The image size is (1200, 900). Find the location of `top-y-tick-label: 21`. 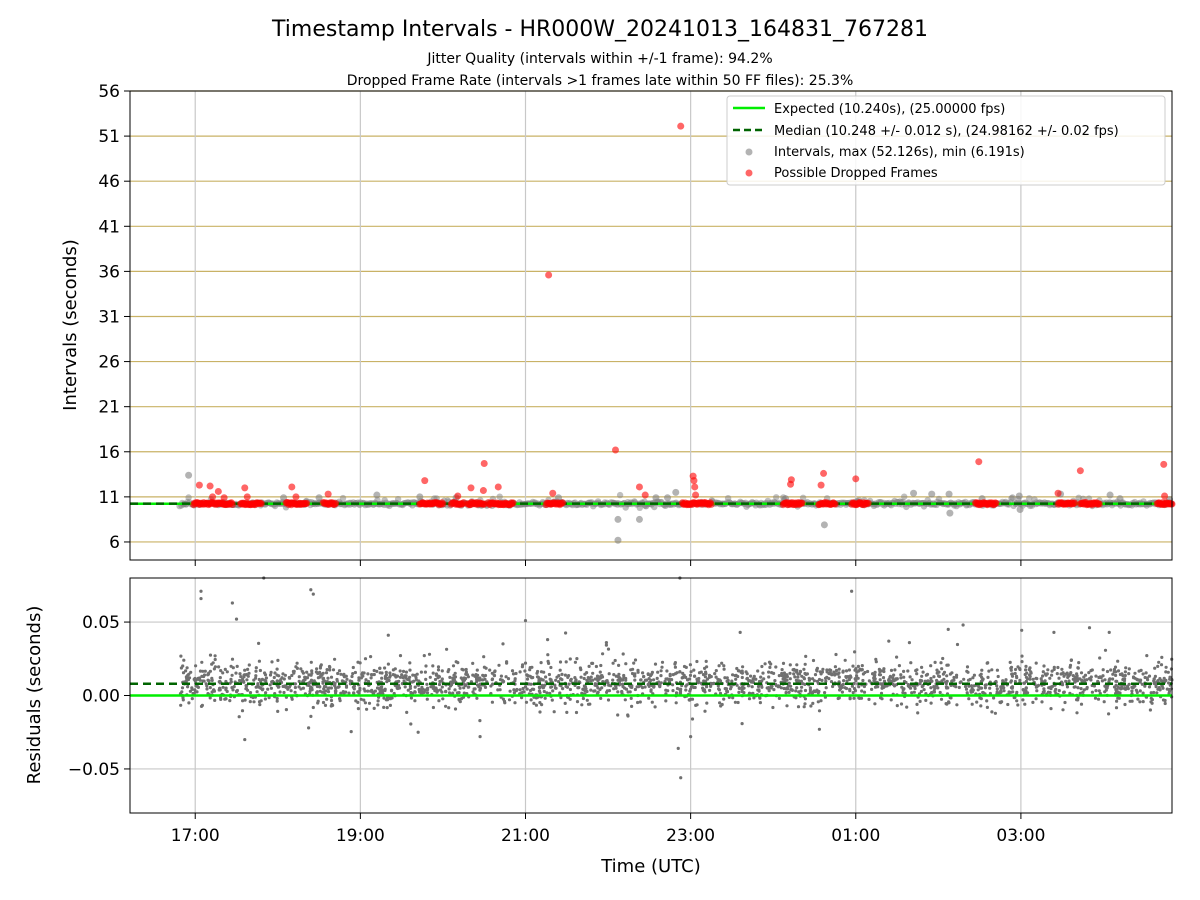

top-y-tick-label: 21 is located at coordinates (109, 408).